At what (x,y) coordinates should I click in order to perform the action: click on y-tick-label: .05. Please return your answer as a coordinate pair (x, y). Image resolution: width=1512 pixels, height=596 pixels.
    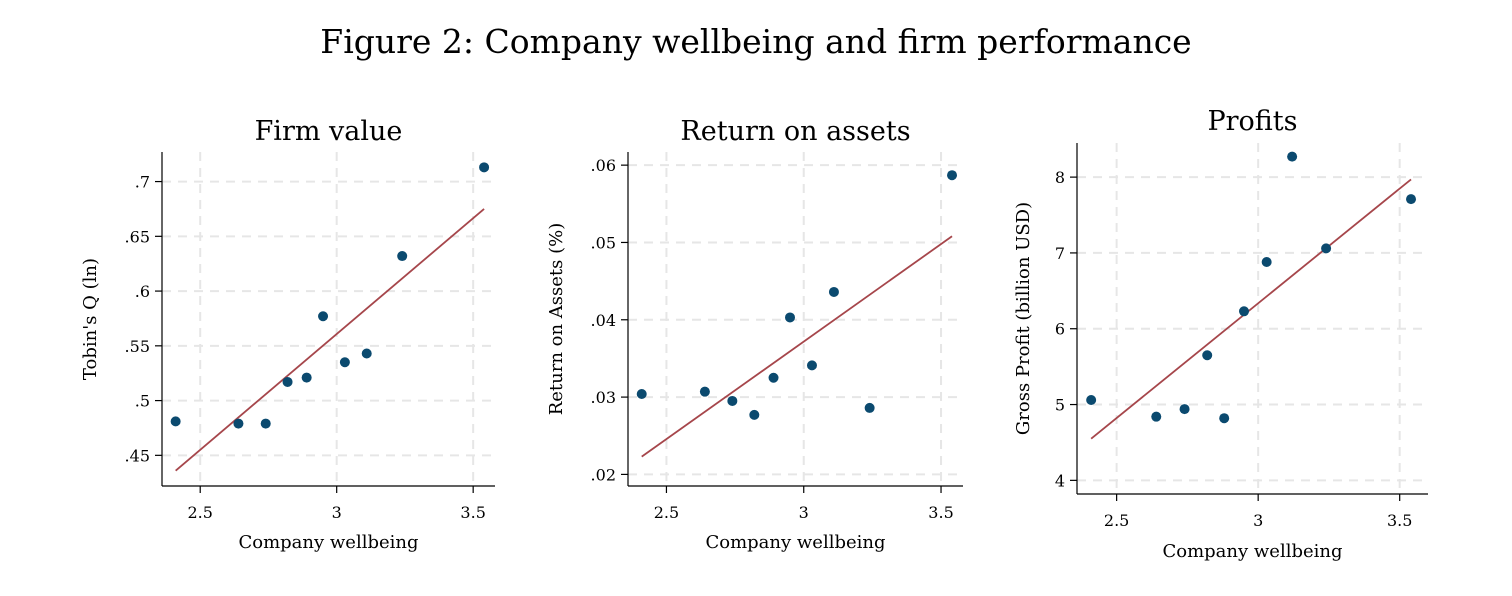
    Looking at the image, I should click on (603, 242).